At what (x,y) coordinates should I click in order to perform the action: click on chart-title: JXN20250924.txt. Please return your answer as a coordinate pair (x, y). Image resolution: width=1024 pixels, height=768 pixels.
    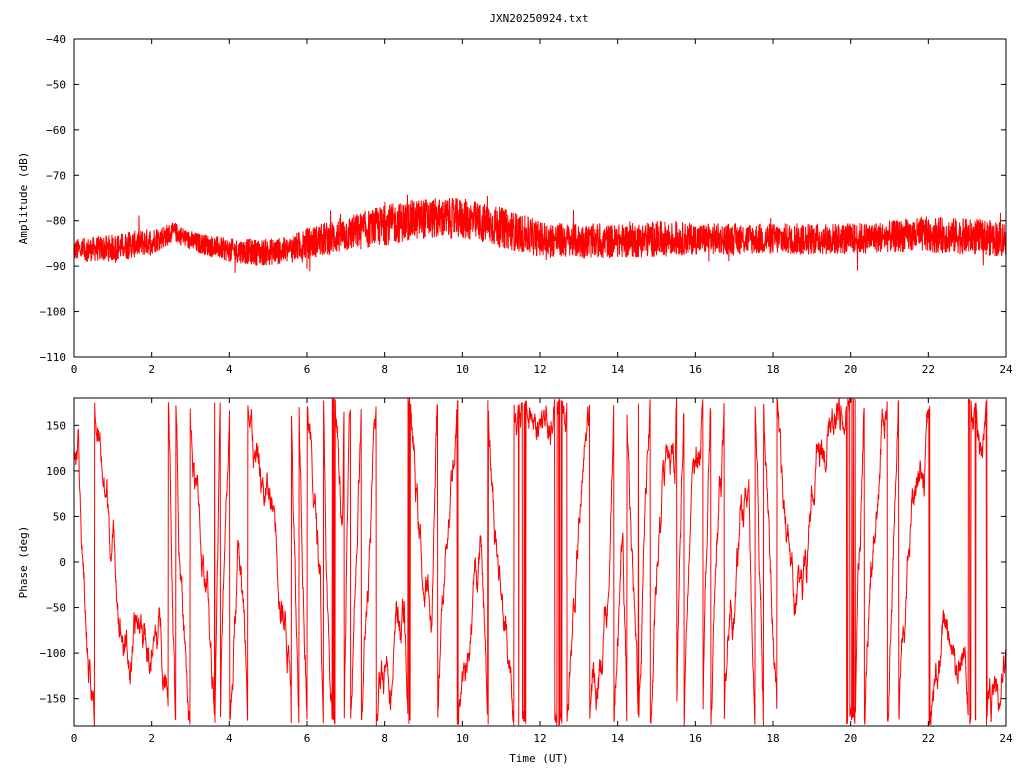
    Looking at the image, I should click on (538, 18).